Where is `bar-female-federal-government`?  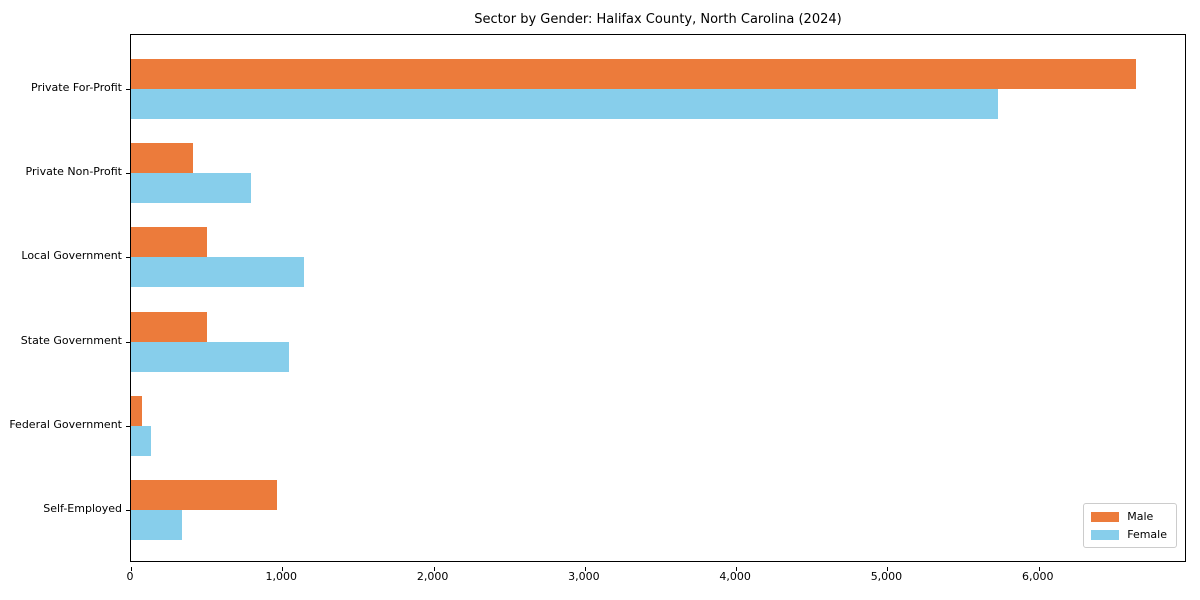
bar-female-federal-government is located at coordinates (141, 440).